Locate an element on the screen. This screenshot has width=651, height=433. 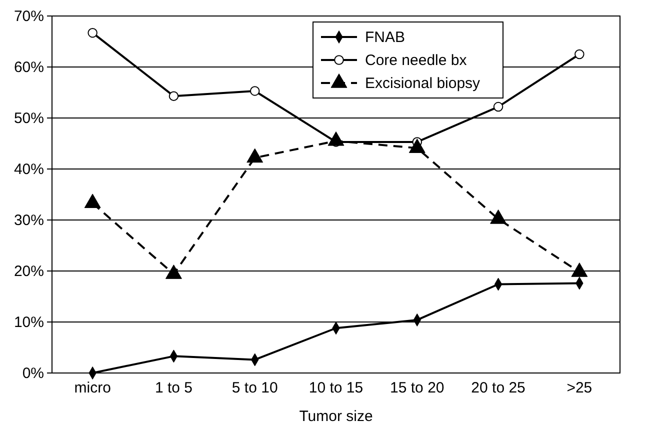
y-tick-label: 40% is located at coordinates (29, 169).